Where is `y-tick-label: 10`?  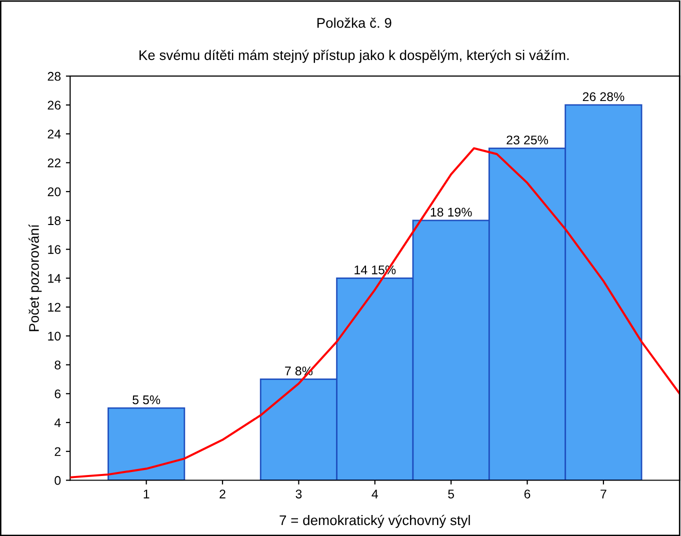
y-tick-label: 10 is located at coordinates (54, 336).